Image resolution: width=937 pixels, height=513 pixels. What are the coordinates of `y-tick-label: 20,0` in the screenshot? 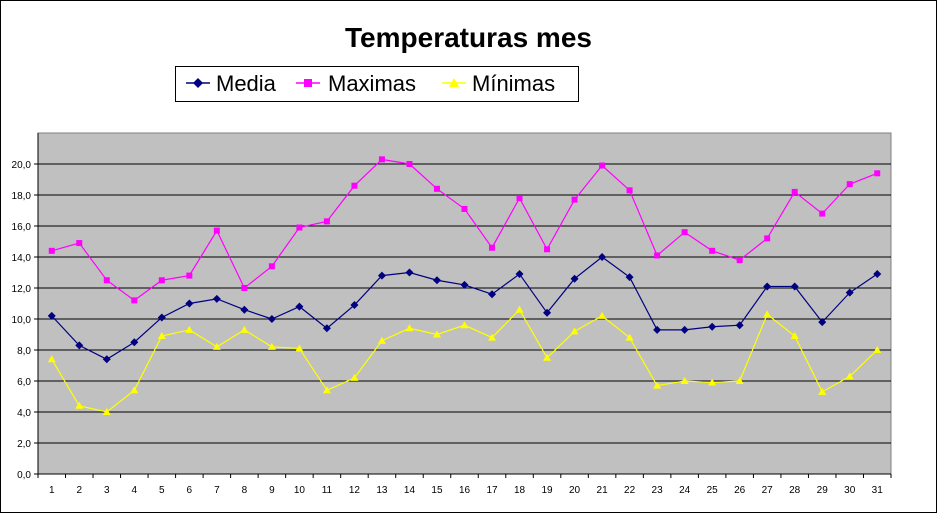 It's located at (22, 165).